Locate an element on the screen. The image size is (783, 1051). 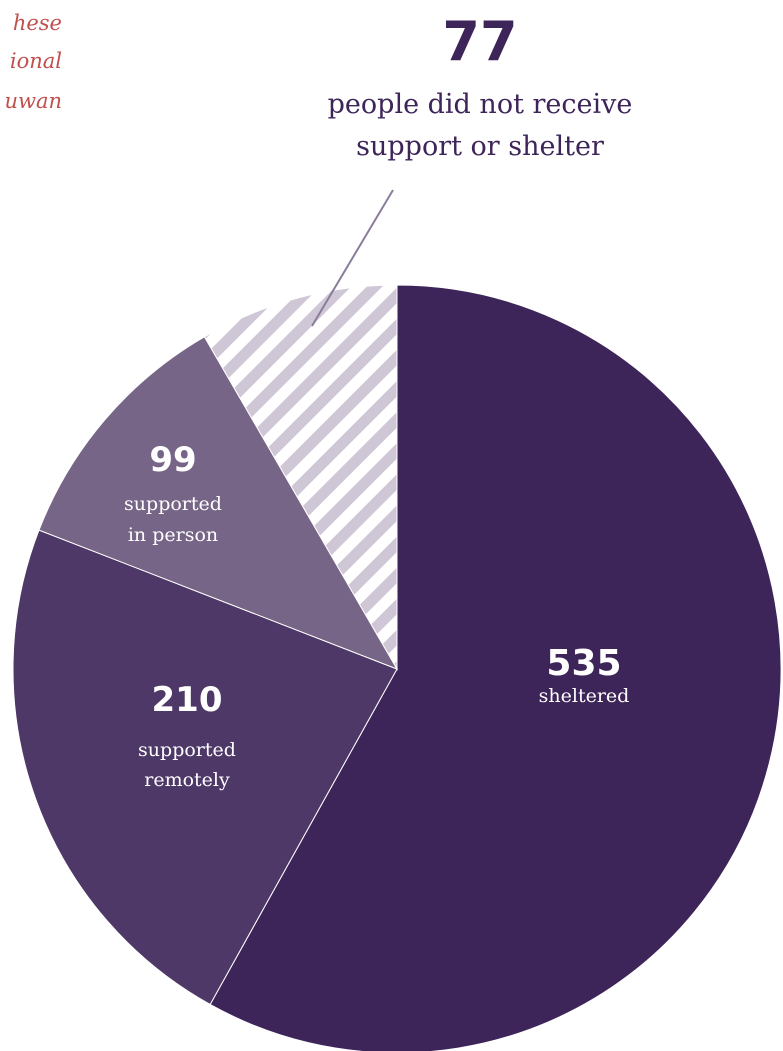
intro-text-line-2: ional is located at coordinates (36, 61).